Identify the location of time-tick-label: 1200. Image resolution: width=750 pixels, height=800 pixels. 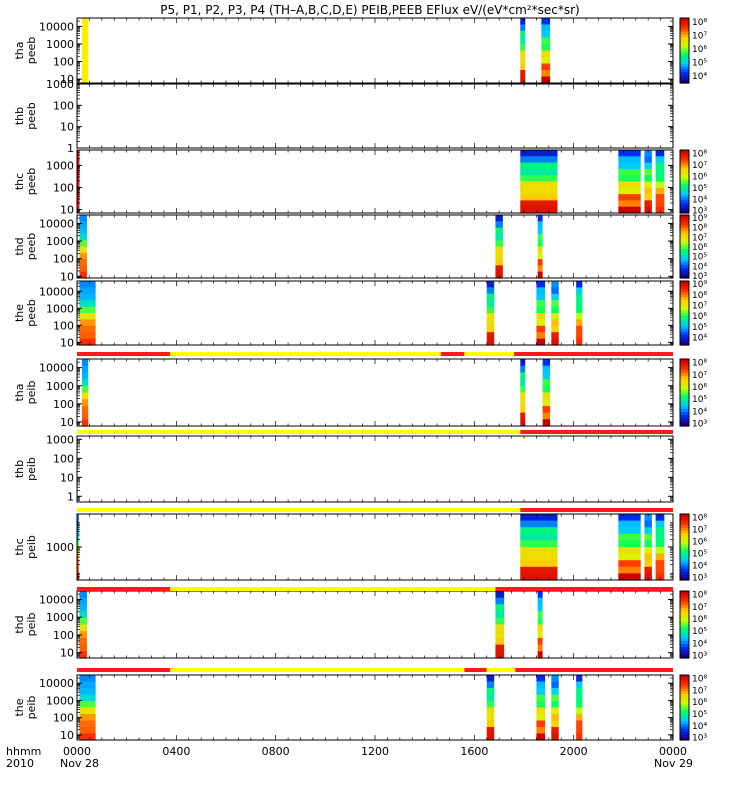
(375, 751).